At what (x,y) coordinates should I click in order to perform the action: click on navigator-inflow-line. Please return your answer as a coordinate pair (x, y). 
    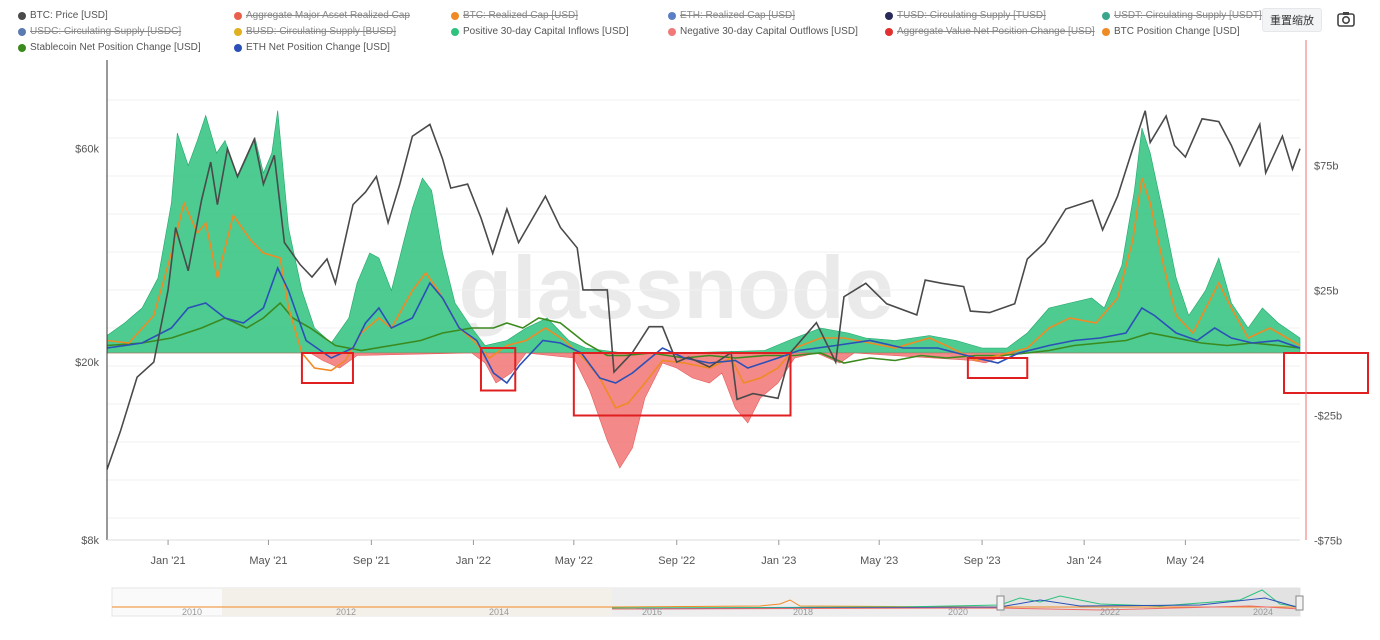
    Looking at the image, I should click on (956, 599).